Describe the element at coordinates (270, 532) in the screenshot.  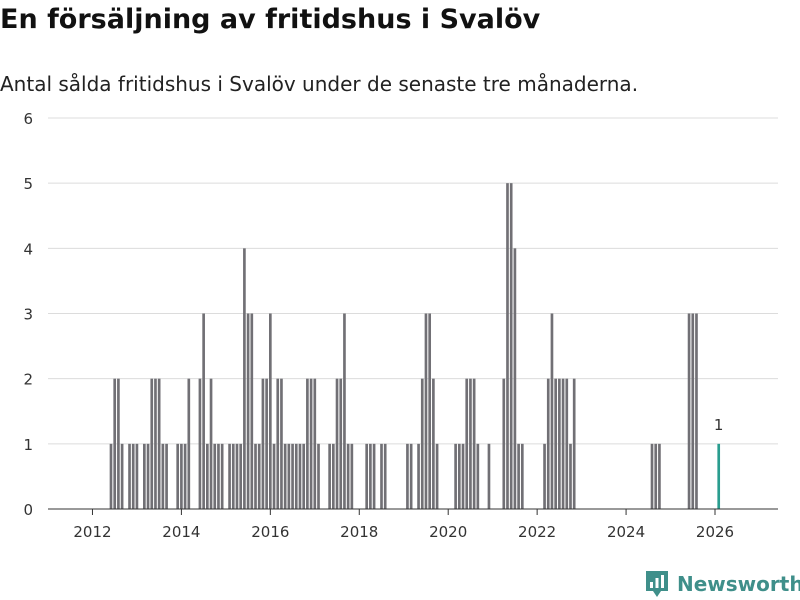
I see `x-tick-label: 2016` at that location.